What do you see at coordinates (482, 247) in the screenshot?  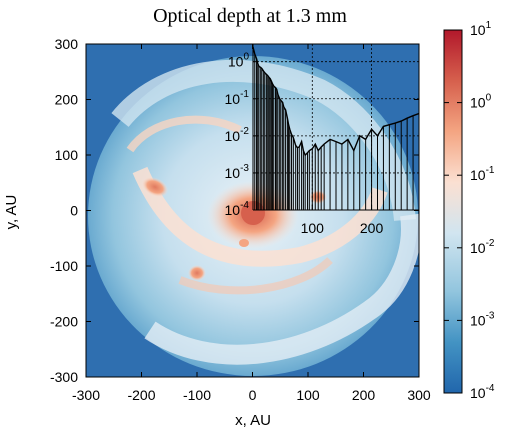 I see `colorbar-tick-label: 10⁻²` at bounding box center [482, 247].